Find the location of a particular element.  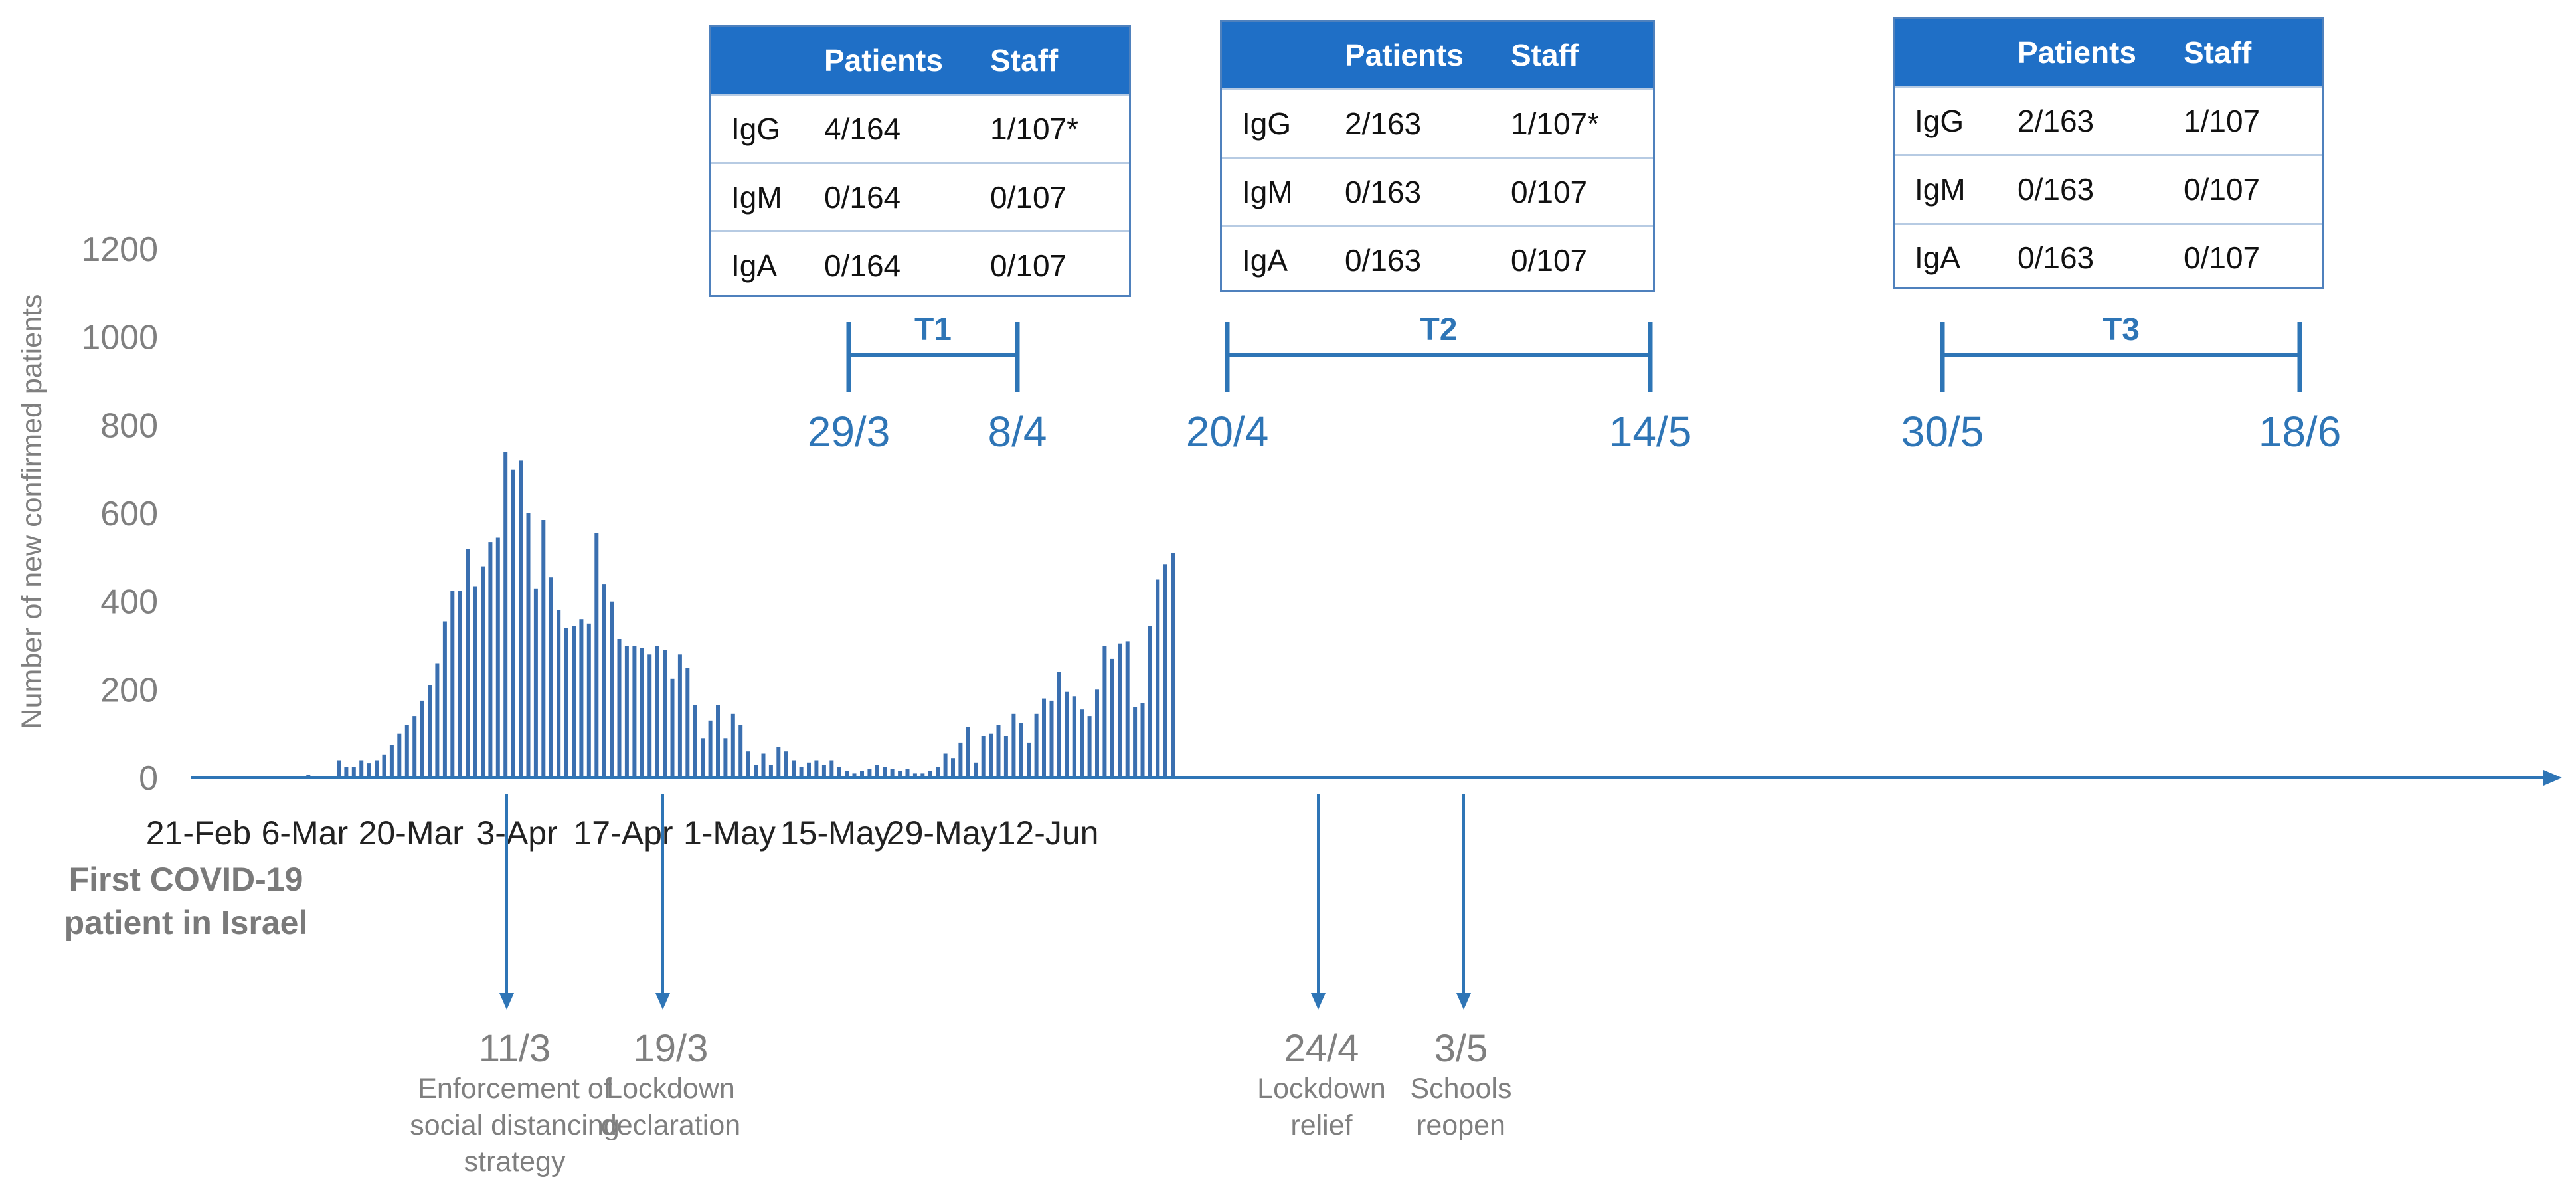

event-description: social distancing is located at coordinates (515, 1125).